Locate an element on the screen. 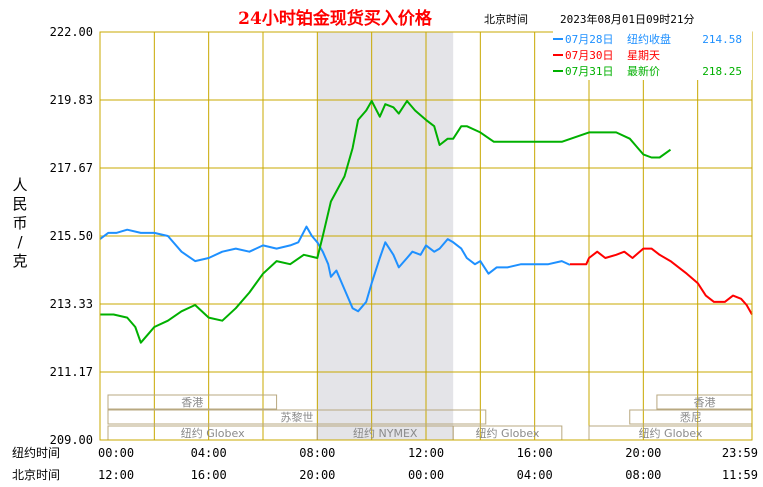  y-axis-label-char: 币 is located at coordinates (19, 223).